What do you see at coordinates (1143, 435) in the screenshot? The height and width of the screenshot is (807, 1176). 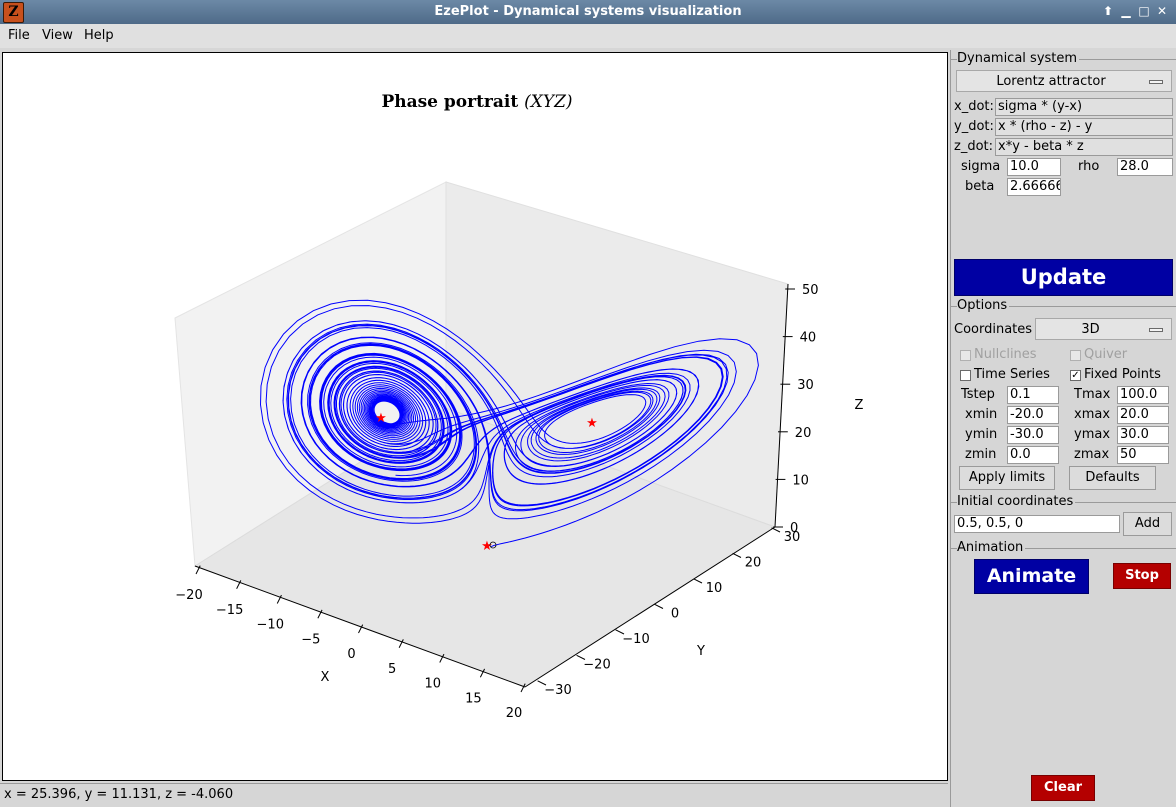 I see `ymax-input: 30.0` at bounding box center [1143, 435].